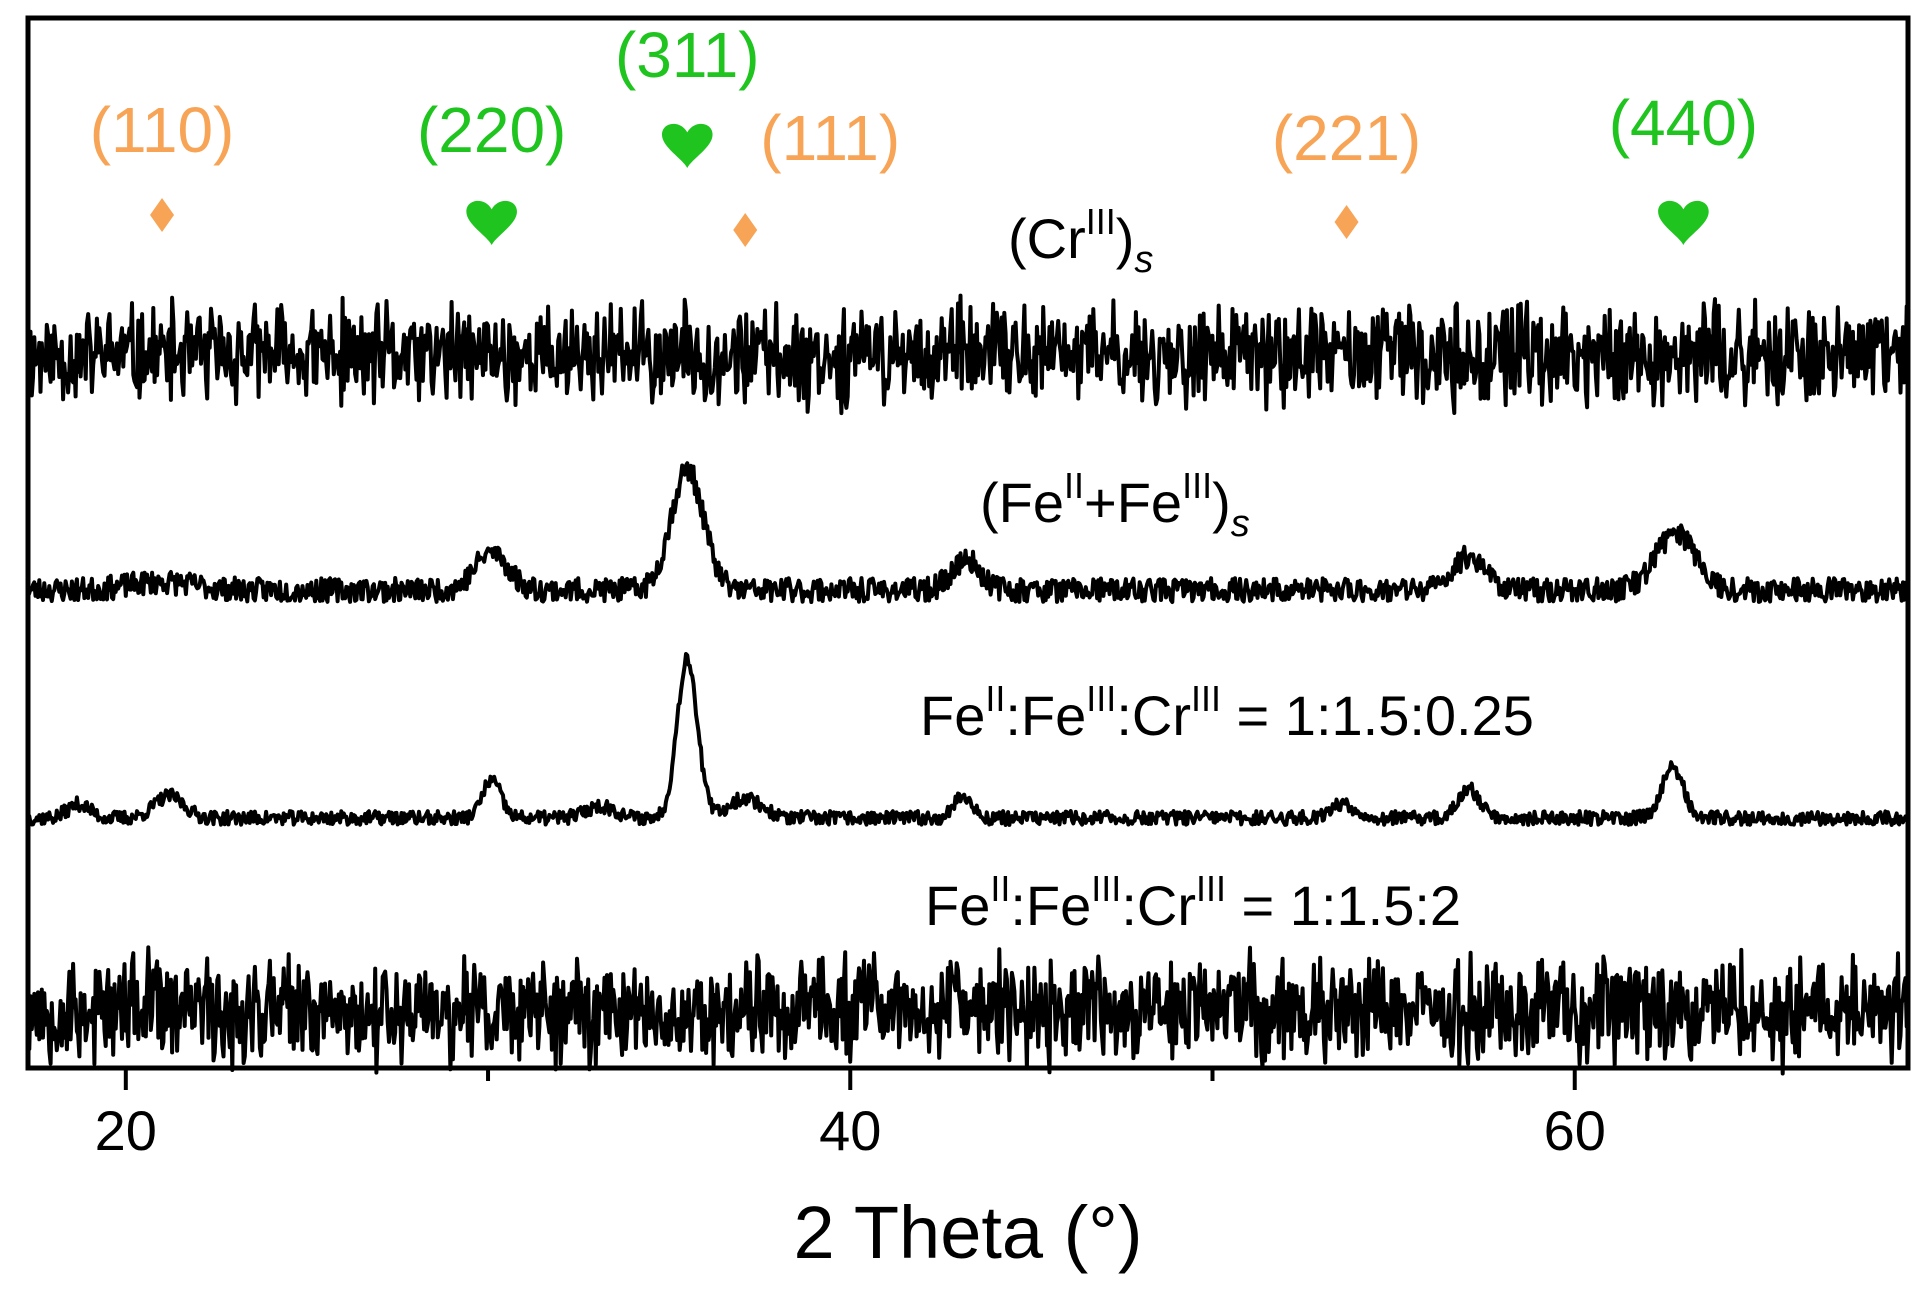  What do you see at coordinates (491, 130) in the screenshot?
I see `peak-label-2: (220)` at bounding box center [491, 130].